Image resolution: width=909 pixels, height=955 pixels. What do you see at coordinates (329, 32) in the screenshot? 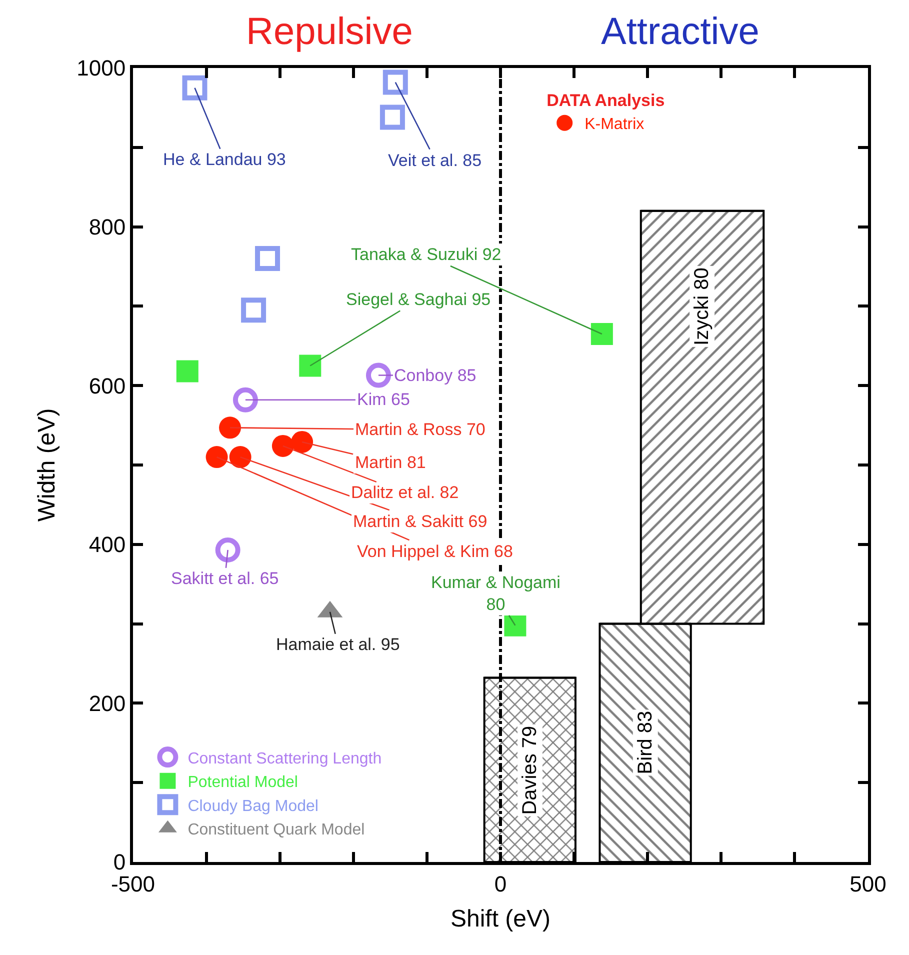
I see `text: Repulsive` at bounding box center [329, 32].